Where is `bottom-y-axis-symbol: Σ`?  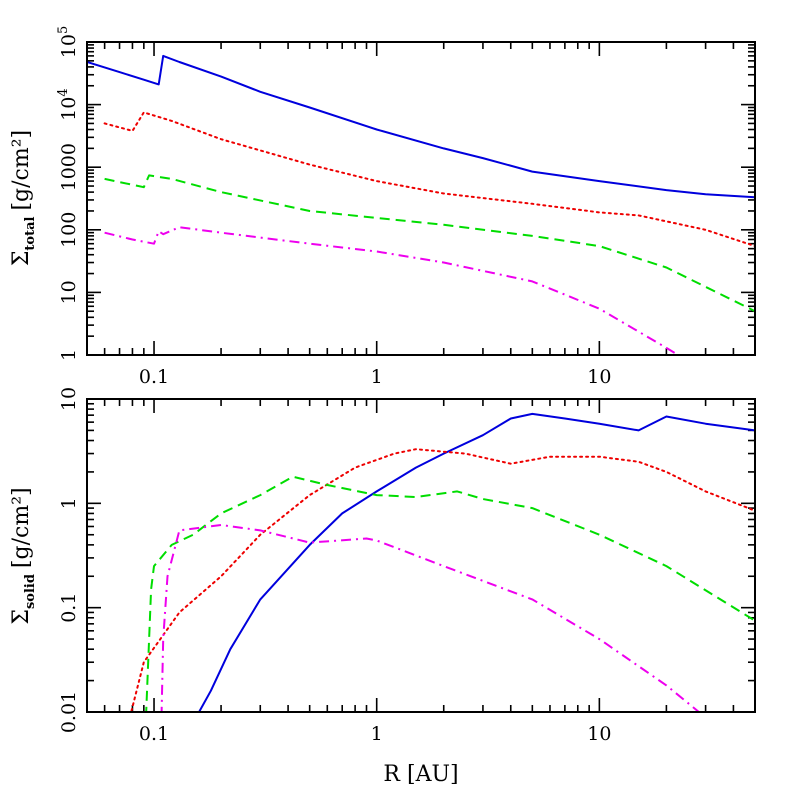 bottom-y-axis-symbol: Σ is located at coordinates (21, 617).